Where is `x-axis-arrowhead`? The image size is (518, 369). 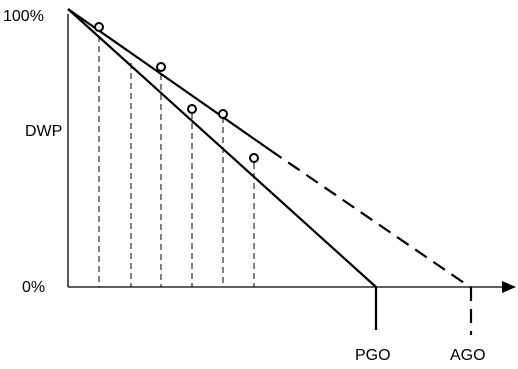 x-axis-arrowhead is located at coordinates (509, 287).